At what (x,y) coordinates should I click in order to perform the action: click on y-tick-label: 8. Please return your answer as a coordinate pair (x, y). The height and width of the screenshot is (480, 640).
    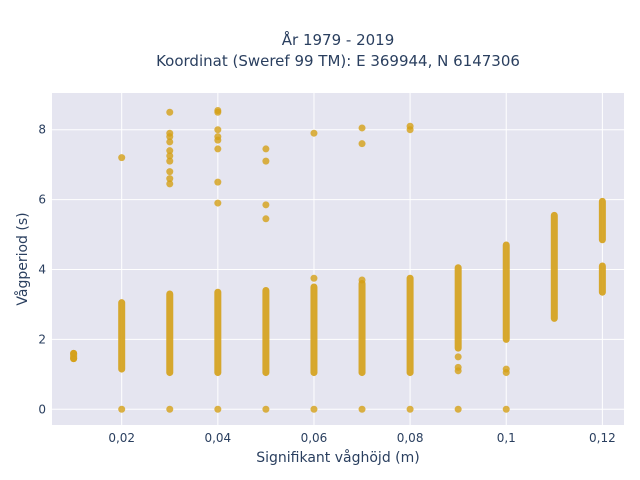
    Looking at the image, I should click on (42, 130).